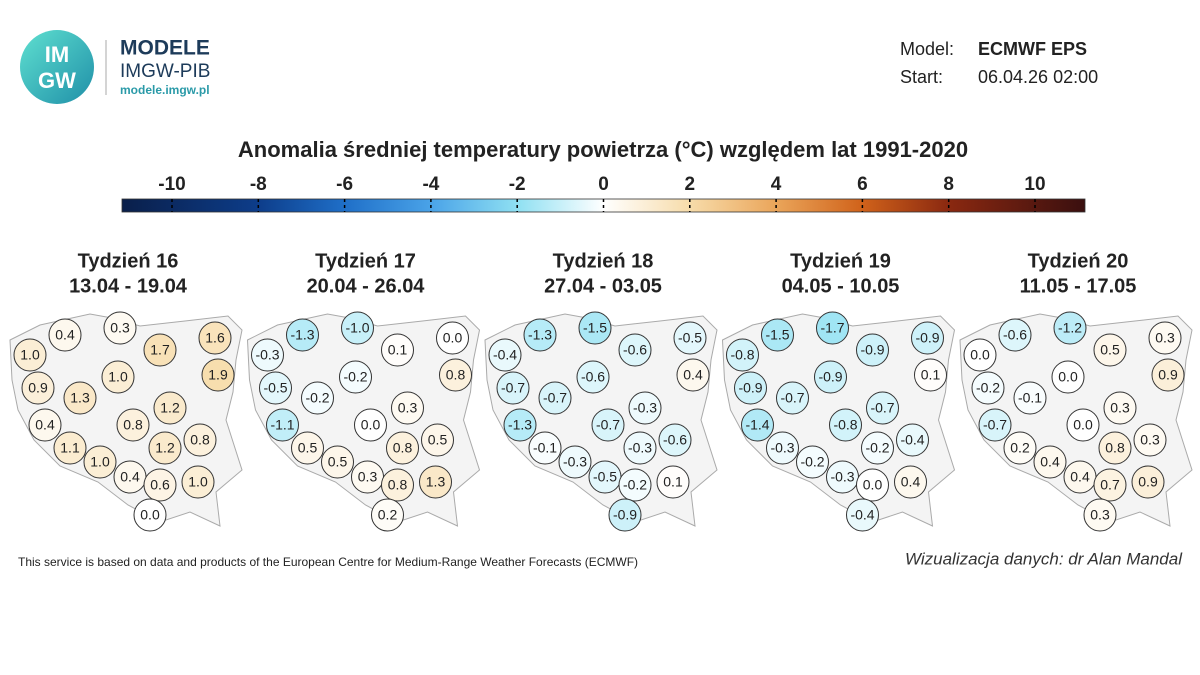  I want to click on station-value: 0.0, so click(873, 485).